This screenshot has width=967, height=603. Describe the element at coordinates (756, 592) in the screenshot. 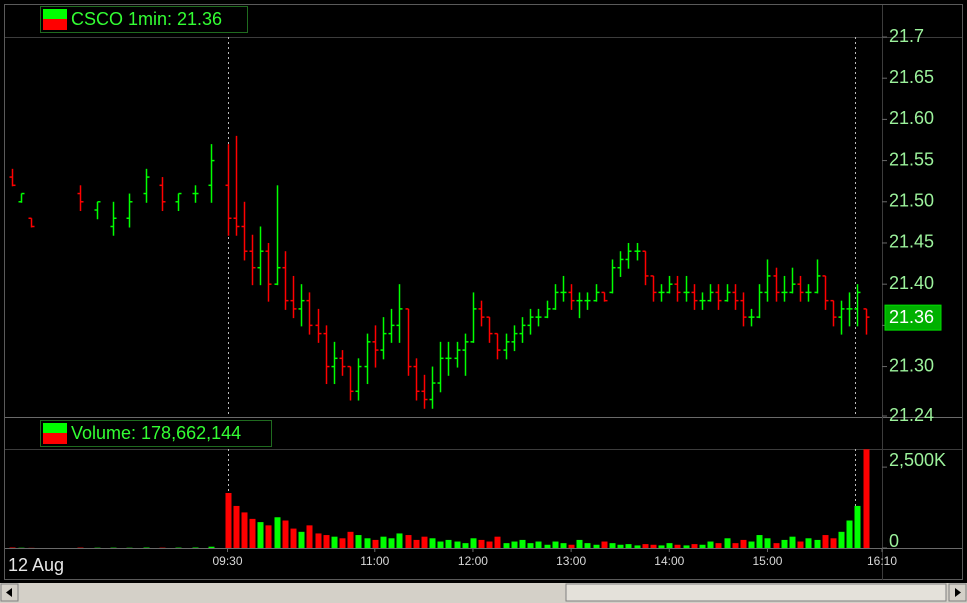

I see `scrollbar-thumb` at that location.